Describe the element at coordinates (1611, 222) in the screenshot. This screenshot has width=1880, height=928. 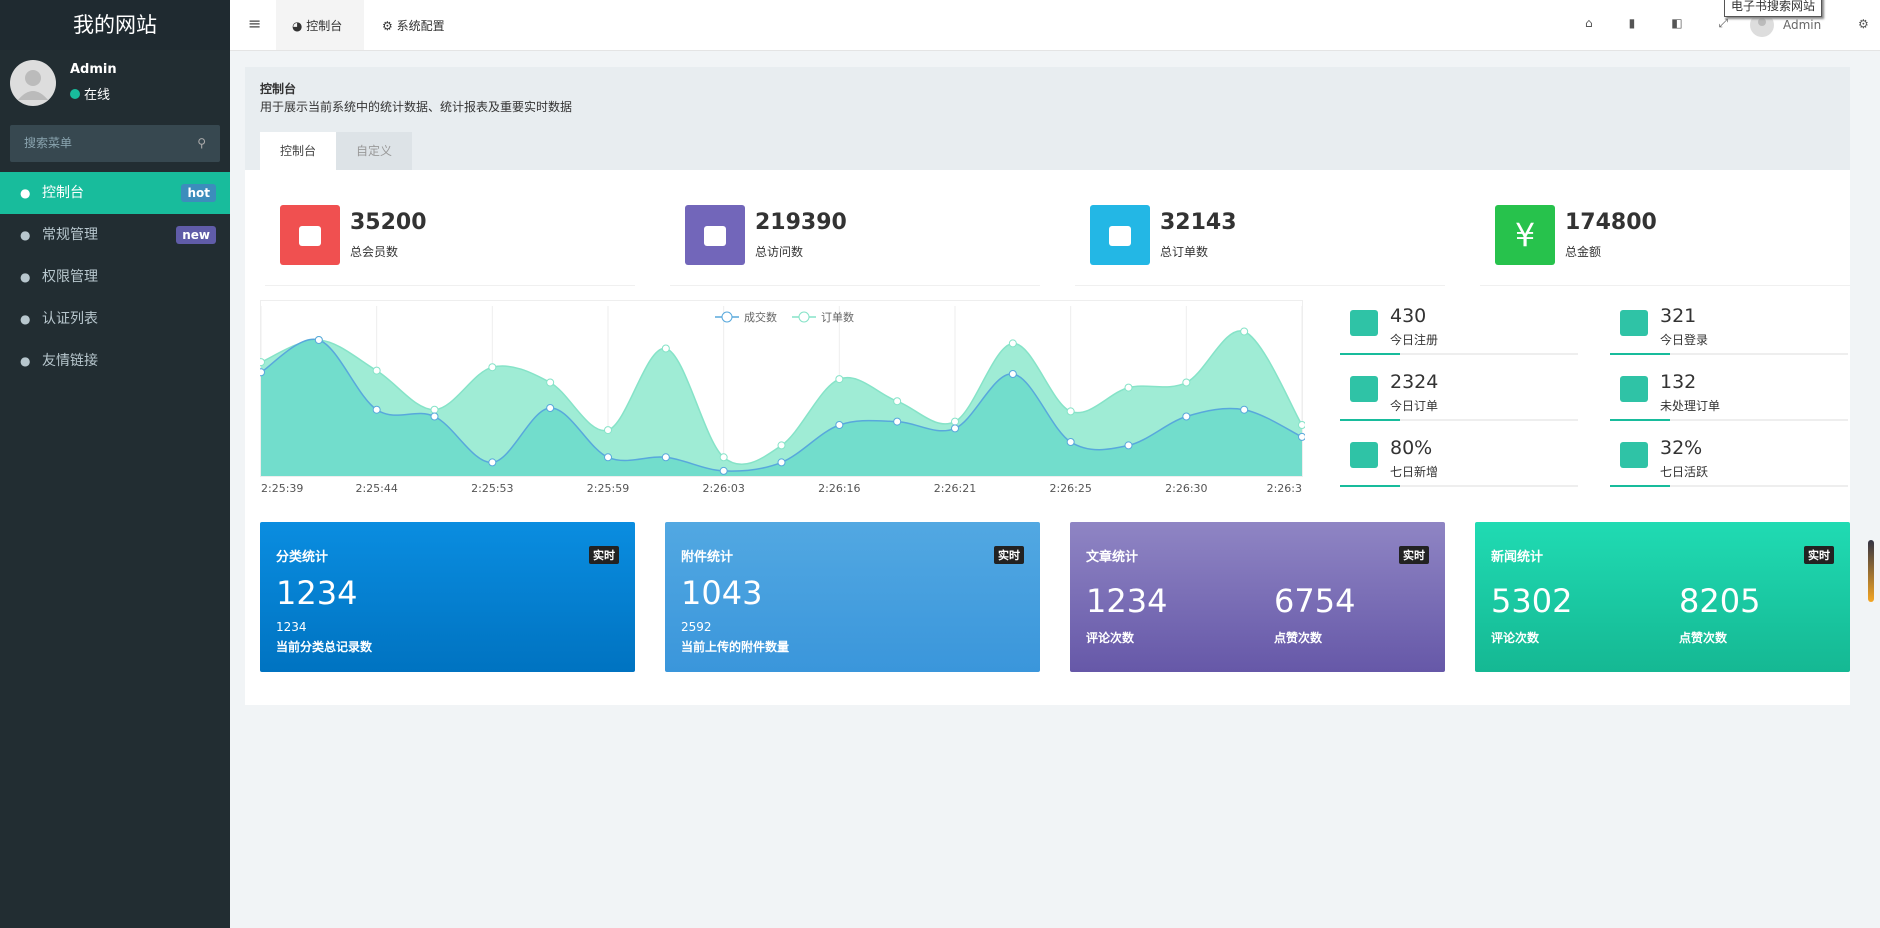
I see `stat-value: 174800` at that location.